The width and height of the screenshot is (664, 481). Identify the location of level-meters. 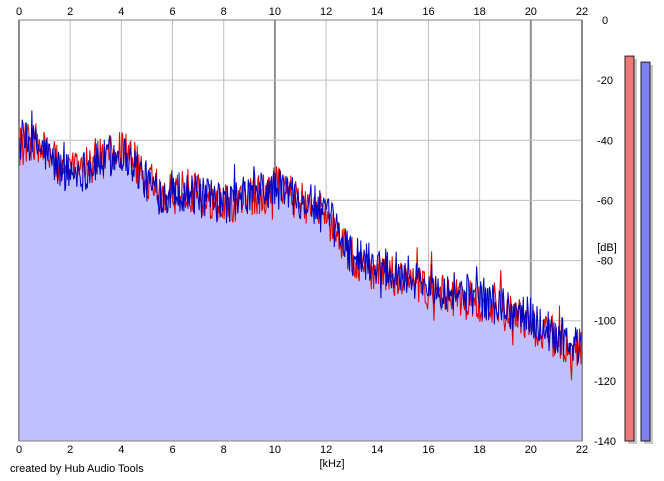
(638, 249).